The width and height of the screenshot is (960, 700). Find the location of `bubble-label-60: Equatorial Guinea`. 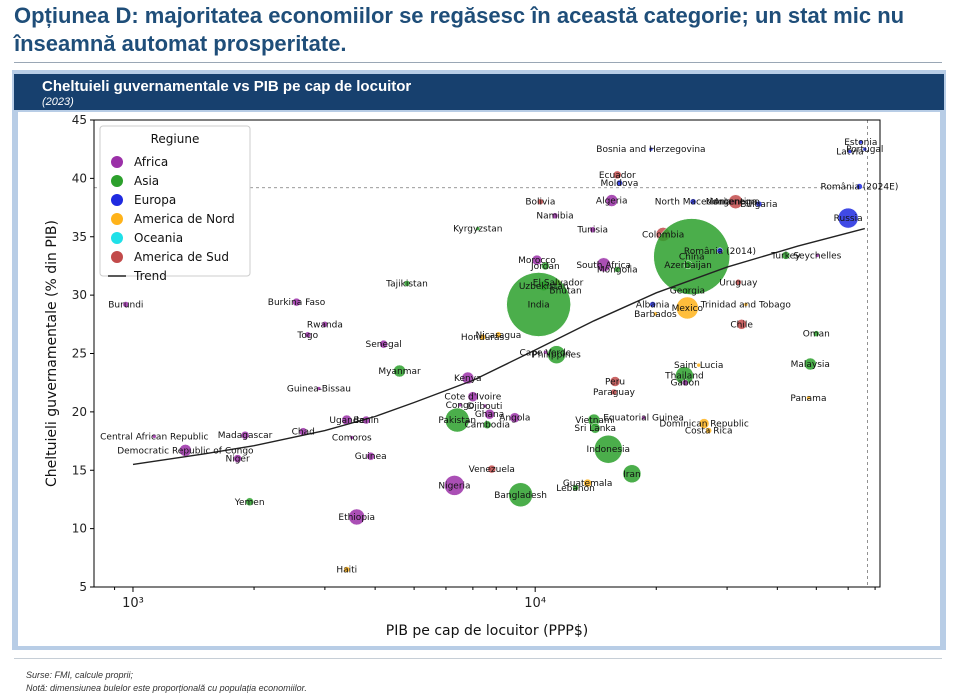

bubble-label-60: Equatorial Guinea is located at coordinates (643, 419).